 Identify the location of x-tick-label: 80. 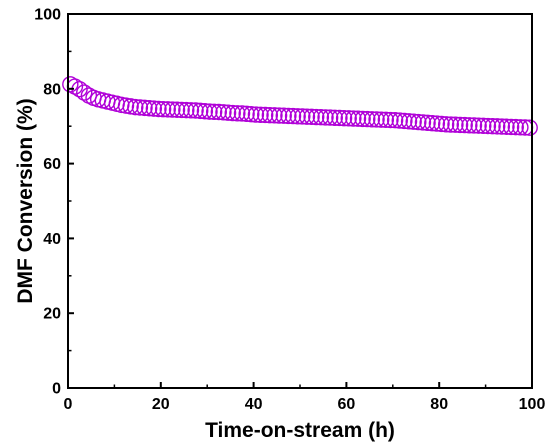
(439, 404).